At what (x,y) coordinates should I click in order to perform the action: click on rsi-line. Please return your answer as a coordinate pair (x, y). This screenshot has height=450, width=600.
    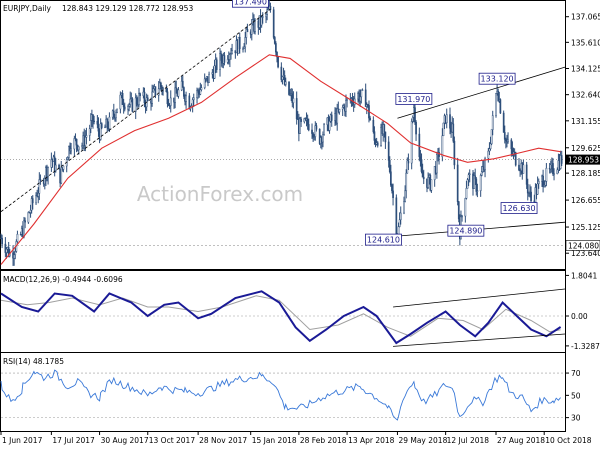
    Looking at the image, I should click on (280, 395).